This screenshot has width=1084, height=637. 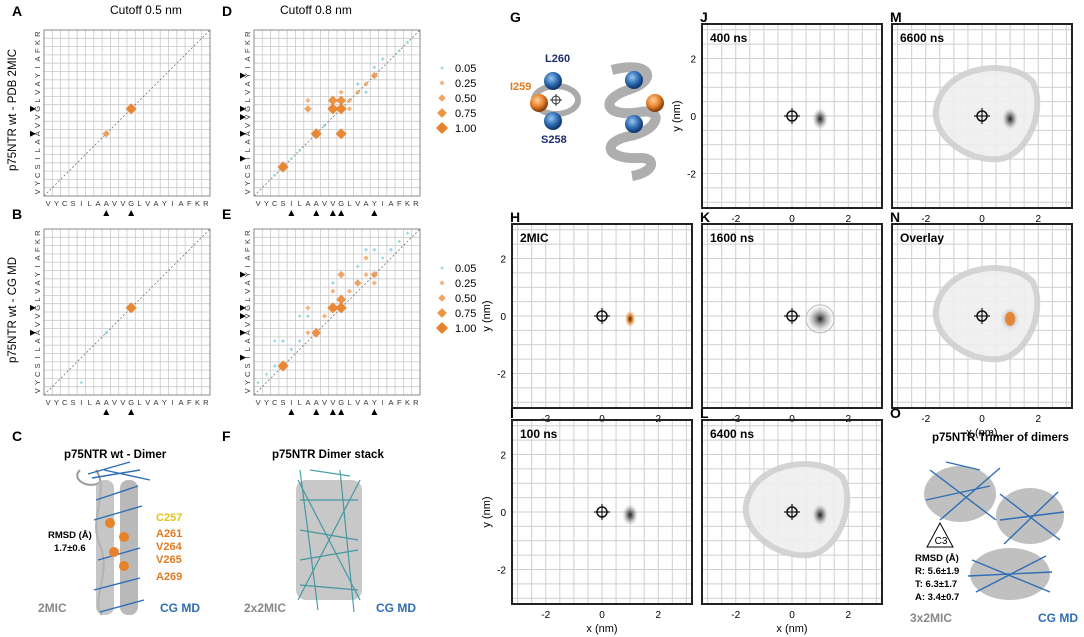 I want to click on stack-cg-traces, so click(x=329, y=541).